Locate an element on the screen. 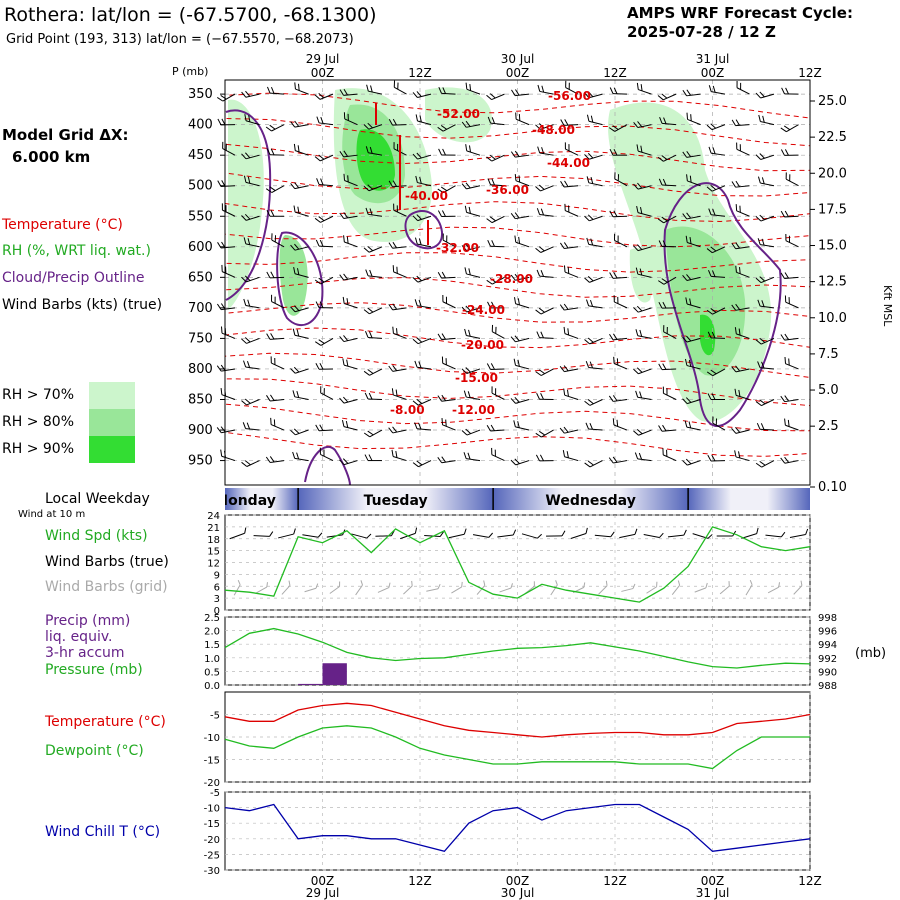  precip-panel-ytick: 1.0 is located at coordinates (212, 659).